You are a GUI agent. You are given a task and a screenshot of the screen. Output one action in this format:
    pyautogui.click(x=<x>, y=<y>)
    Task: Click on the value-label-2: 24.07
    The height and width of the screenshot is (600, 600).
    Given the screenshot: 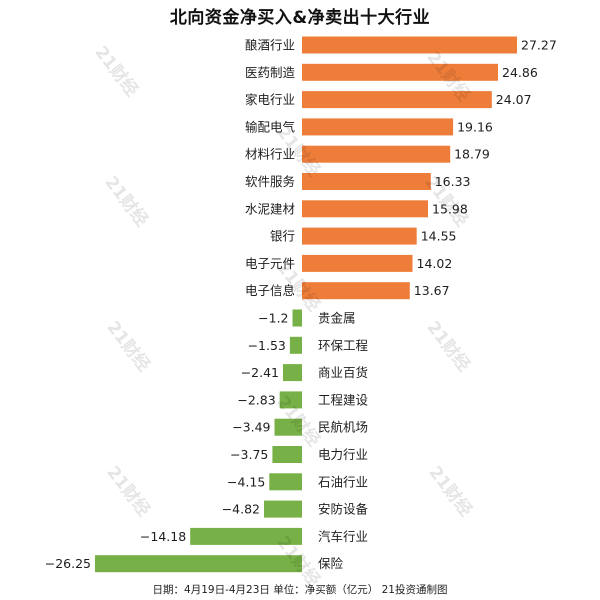 What is the action you would take?
    pyautogui.click(x=514, y=99)
    